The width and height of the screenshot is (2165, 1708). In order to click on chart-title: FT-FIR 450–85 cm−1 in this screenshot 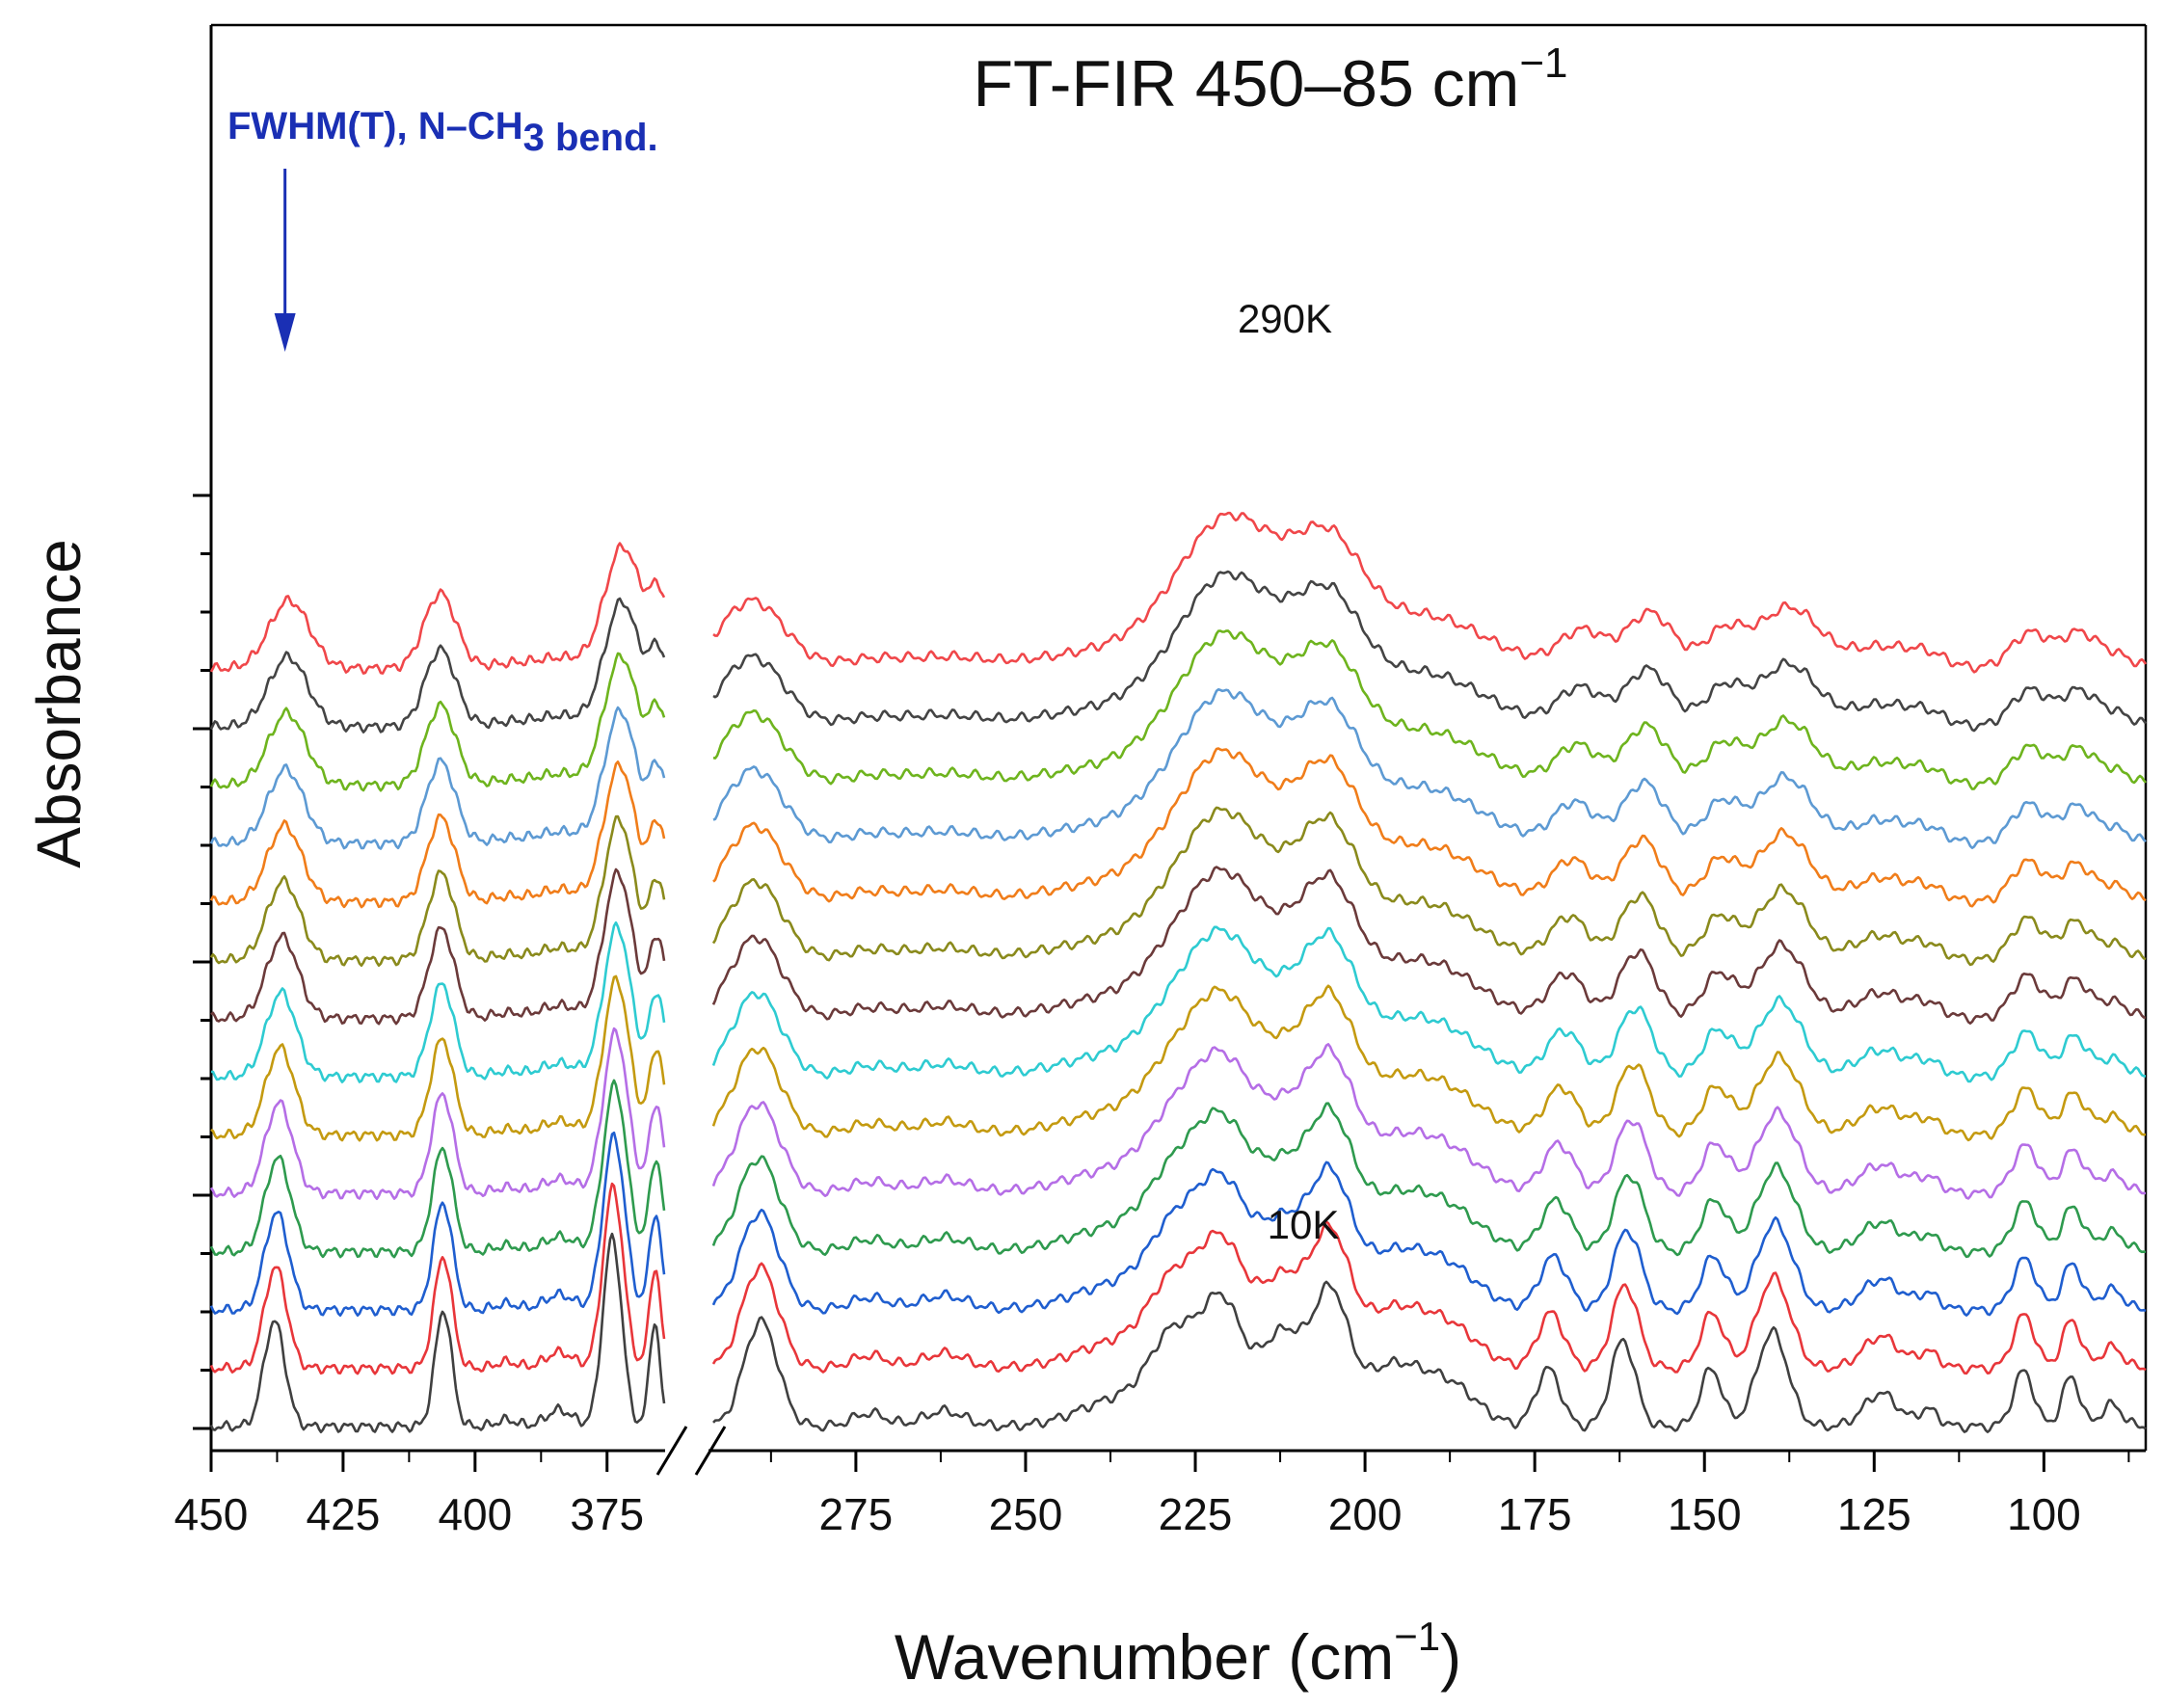, I will do `click(1270, 80)`.